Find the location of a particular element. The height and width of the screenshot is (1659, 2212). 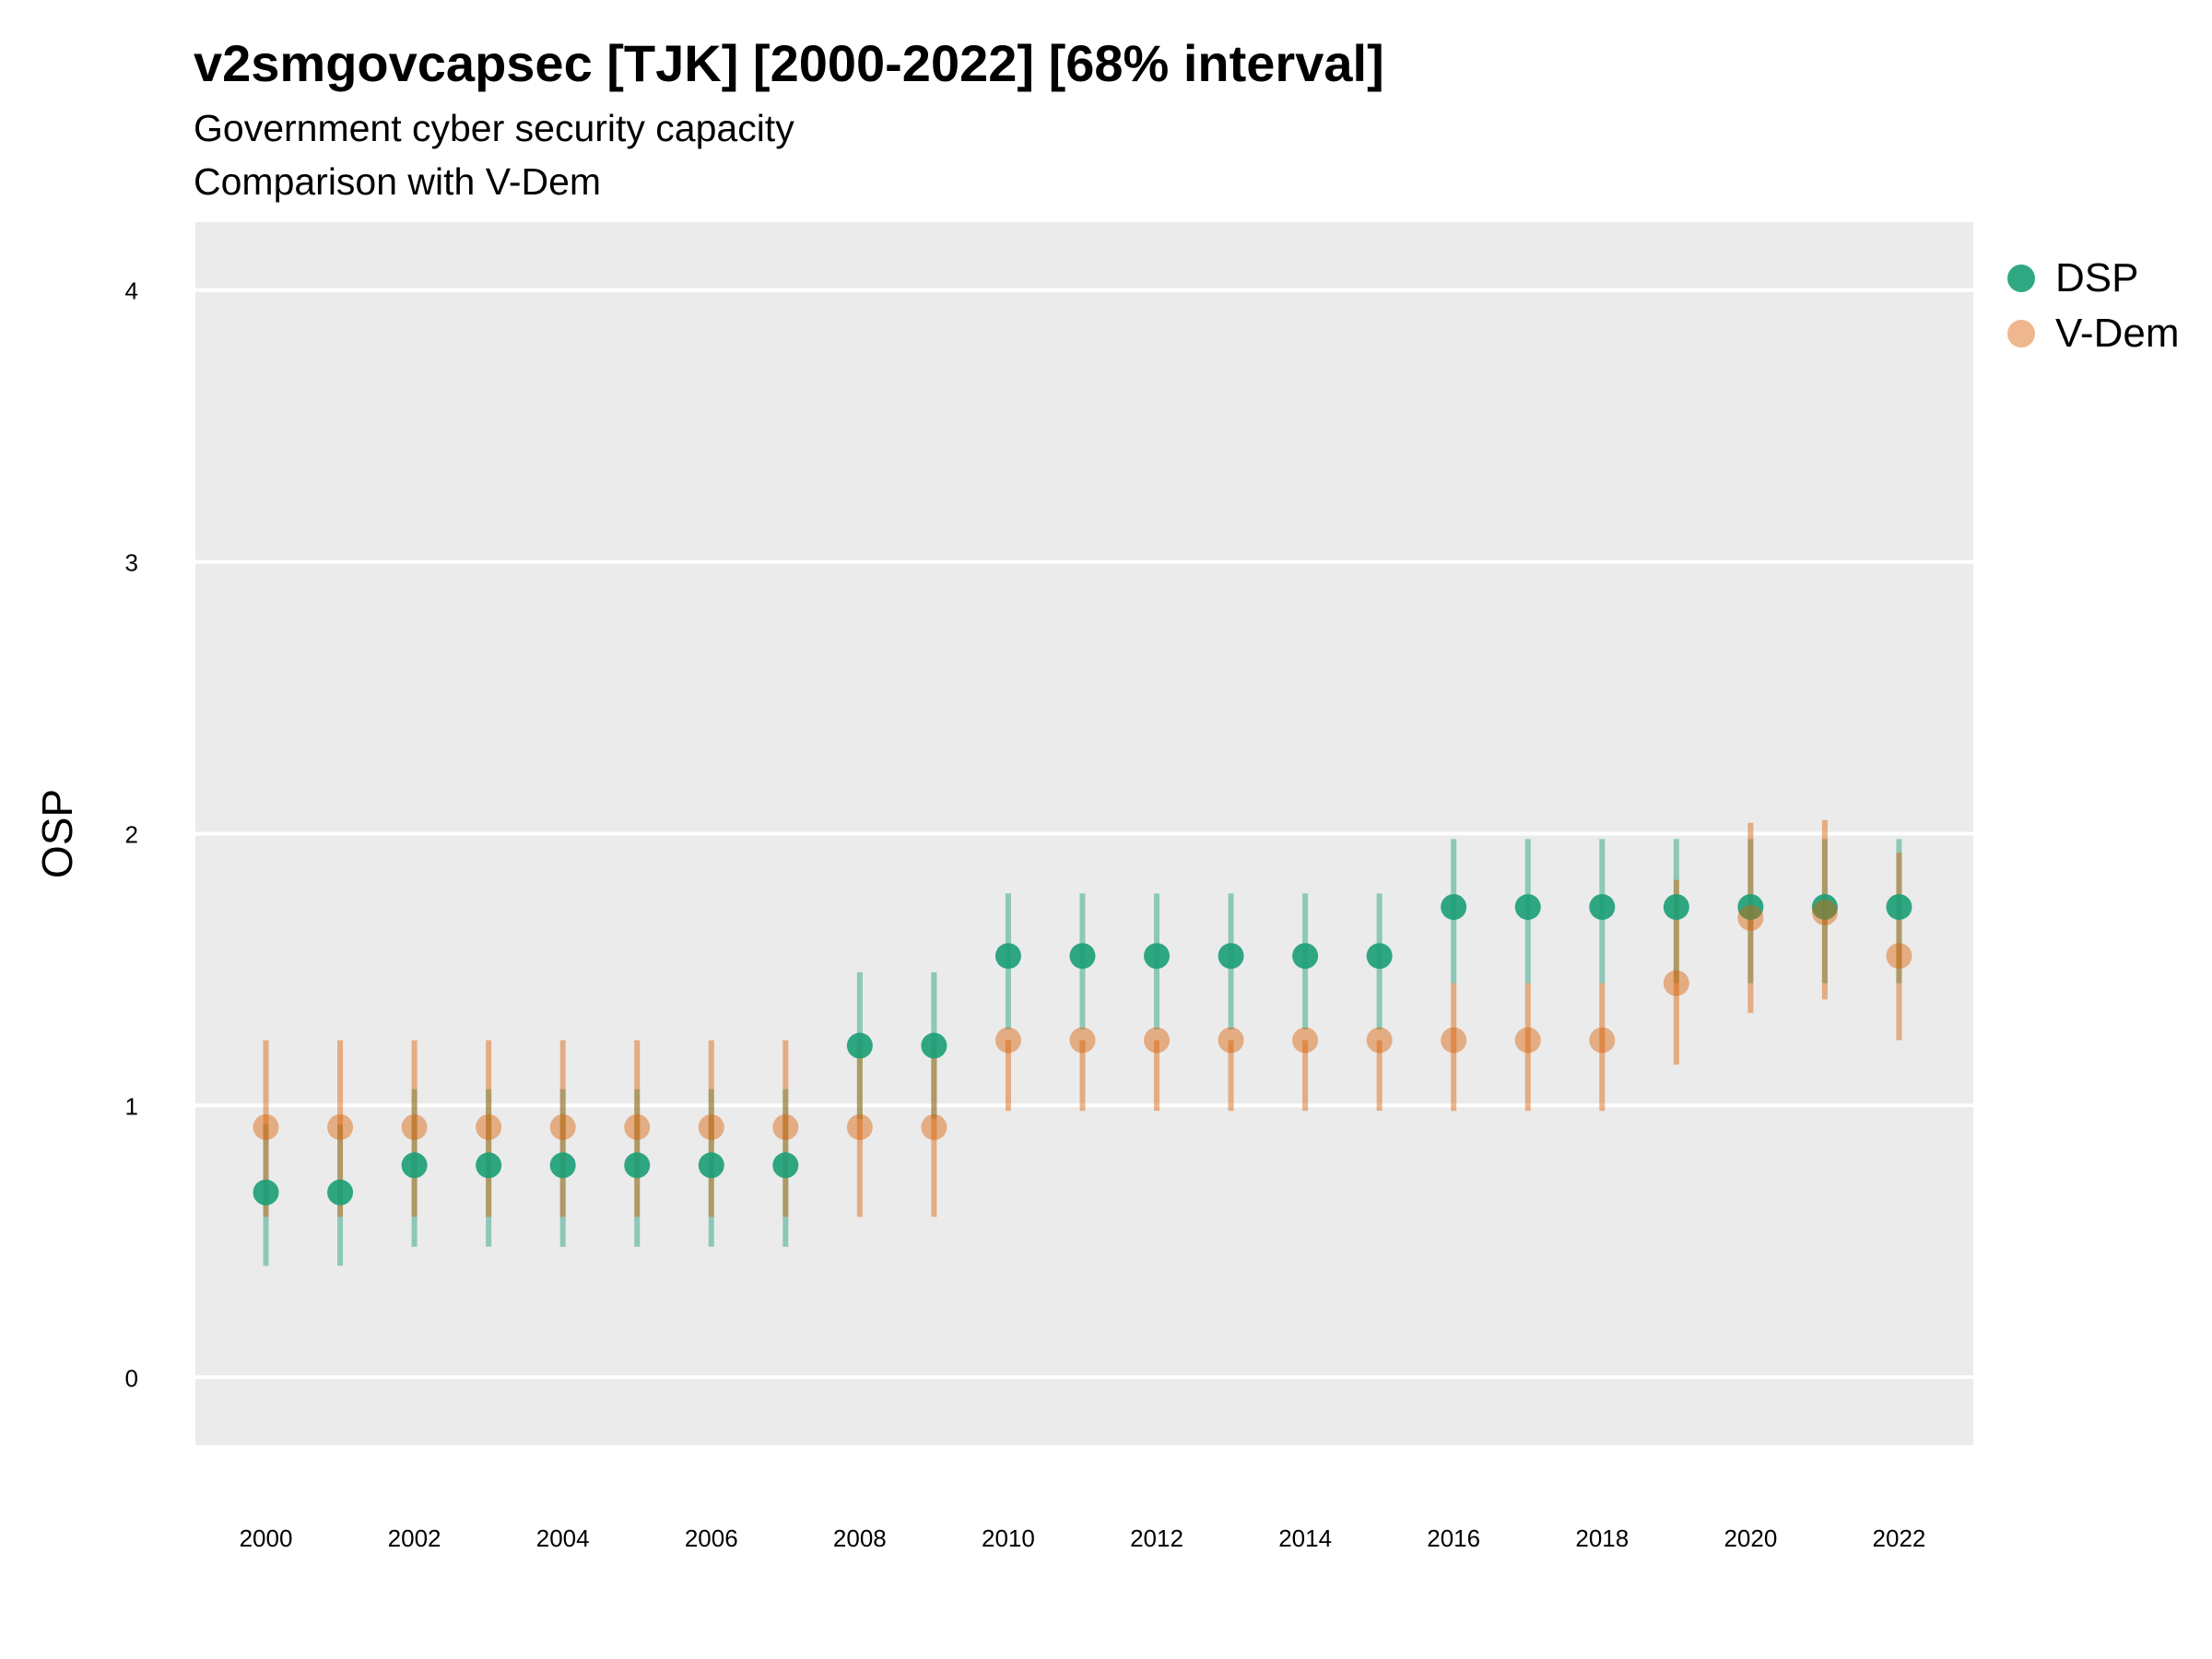

x-tick-label: 2010 is located at coordinates (1008, 1538).